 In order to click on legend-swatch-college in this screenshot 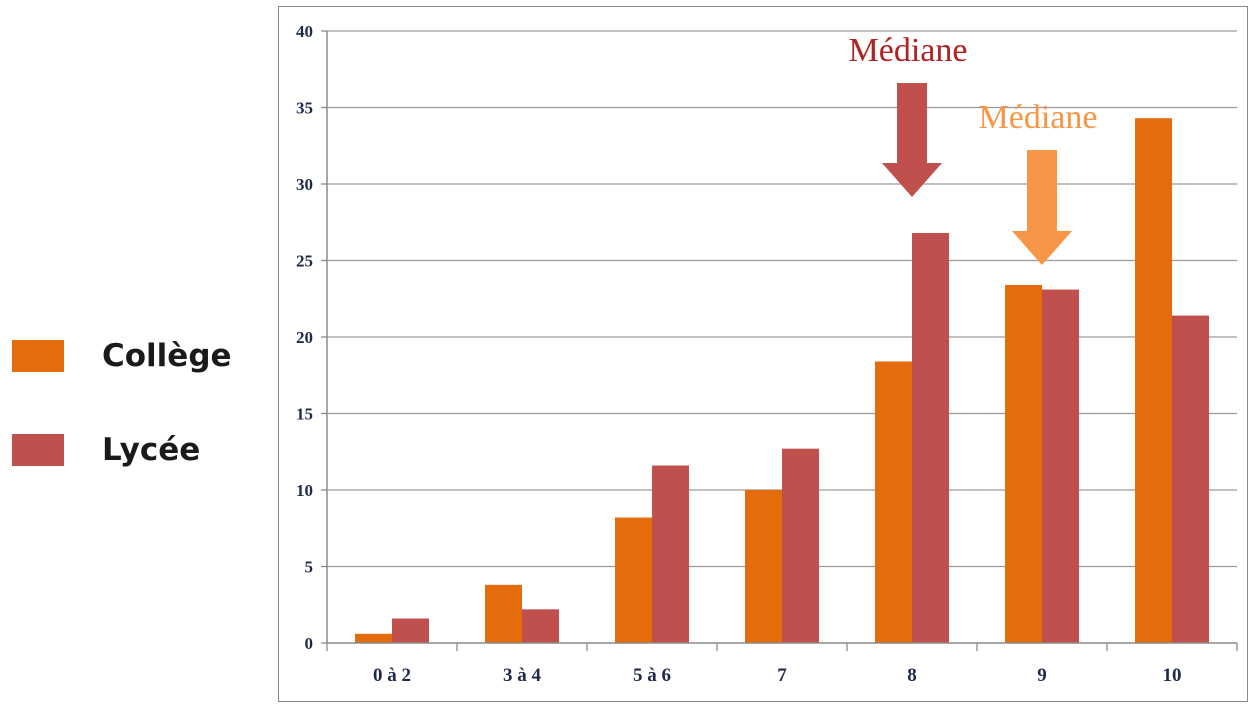, I will do `click(38, 356)`.